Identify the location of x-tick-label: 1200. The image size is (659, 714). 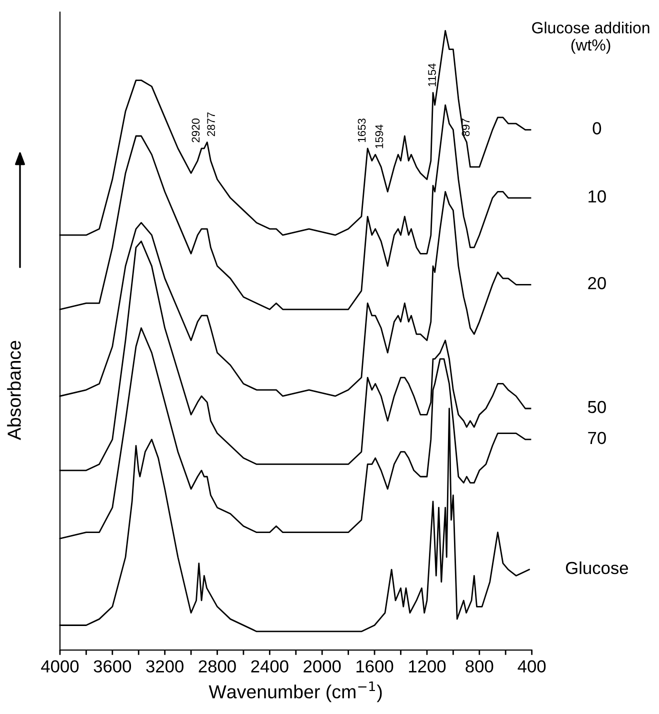
(427, 666).